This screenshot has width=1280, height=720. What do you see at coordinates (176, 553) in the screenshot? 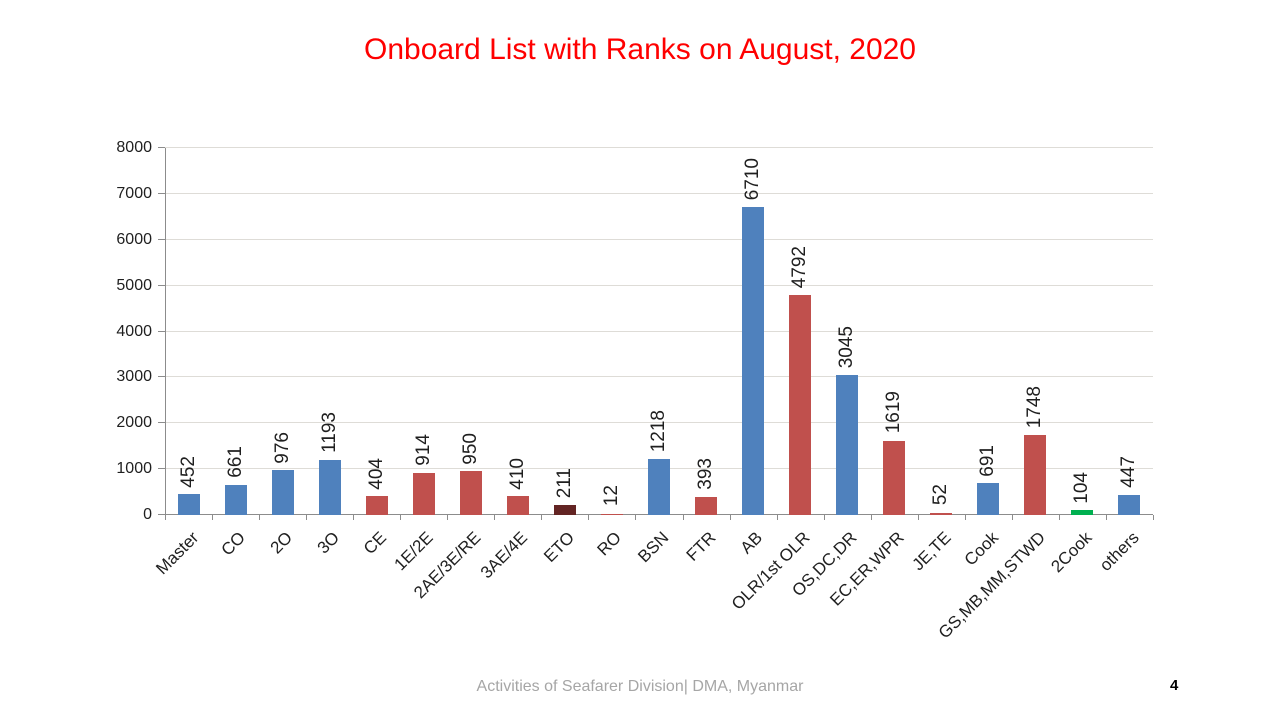
I see `x-axis-label: Master` at bounding box center [176, 553].